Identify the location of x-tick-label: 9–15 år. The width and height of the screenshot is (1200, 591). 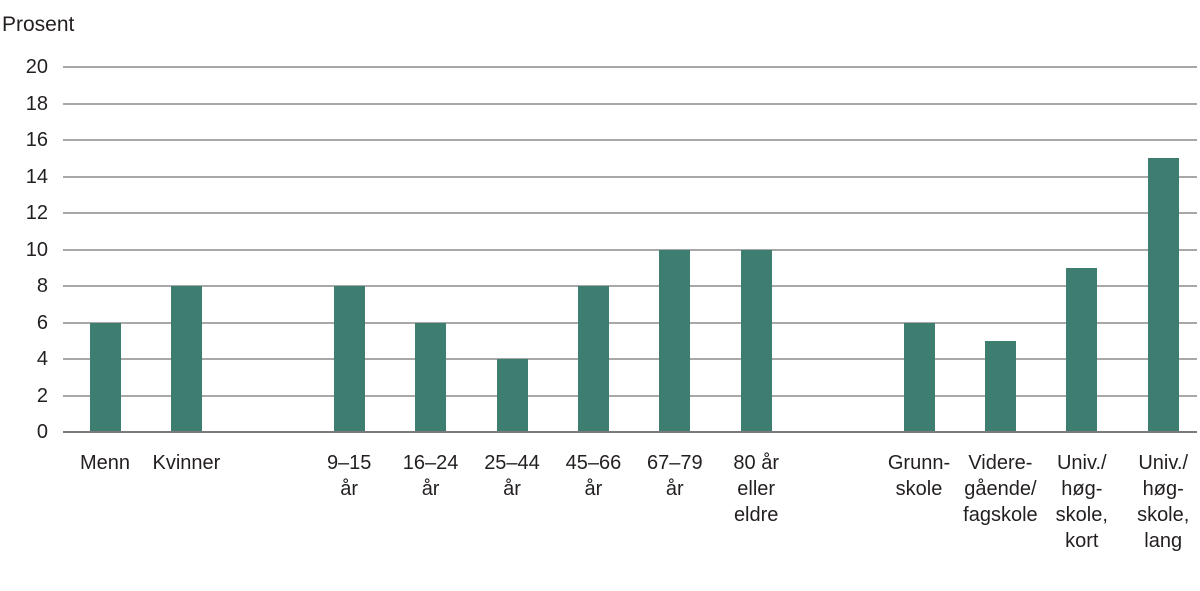
(349, 476).